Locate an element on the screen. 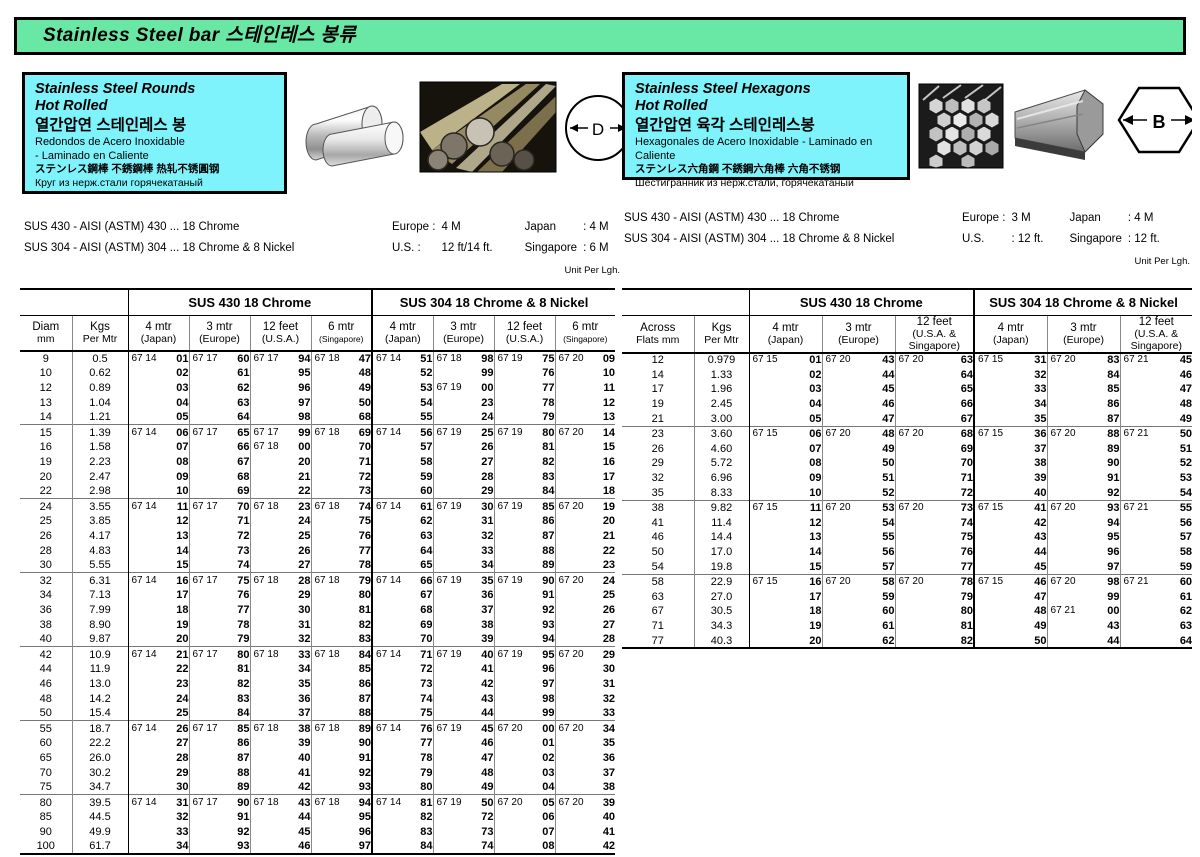  table-row: 70 30.2 29 88 41 92 79 48 03 37 is located at coordinates (318, 773).